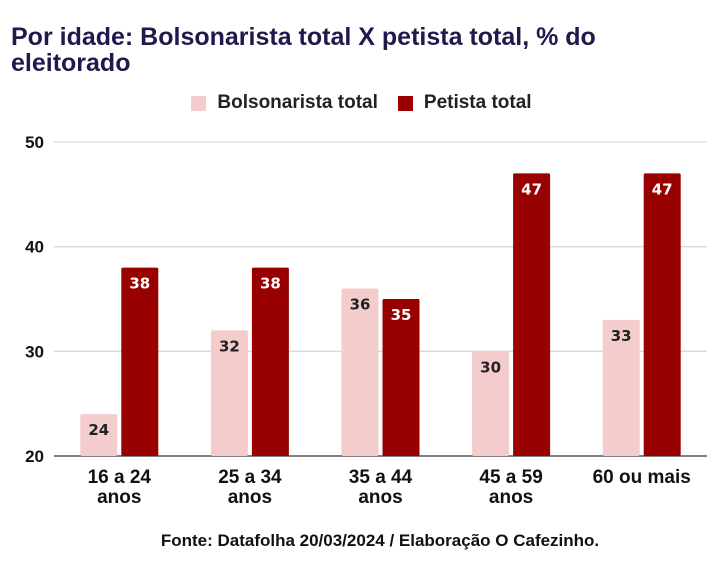 The height and width of the screenshot is (571, 723). I want to click on chart-legend: Bolsonarista total Petista total, so click(361, 103).